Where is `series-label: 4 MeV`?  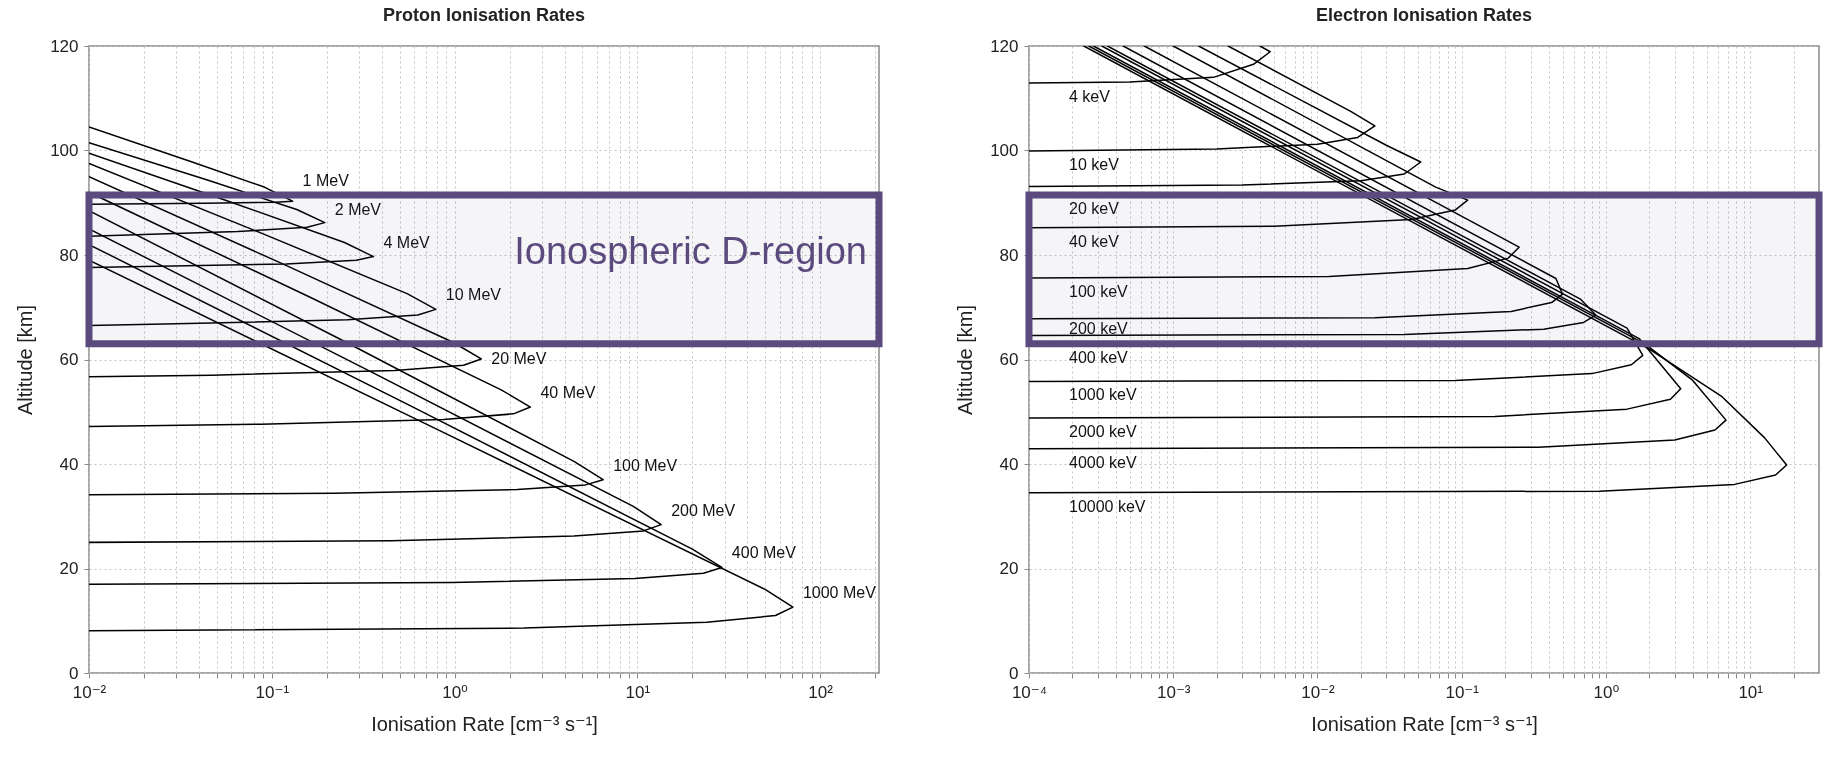 series-label: 4 MeV is located at coordinates (407, 242).